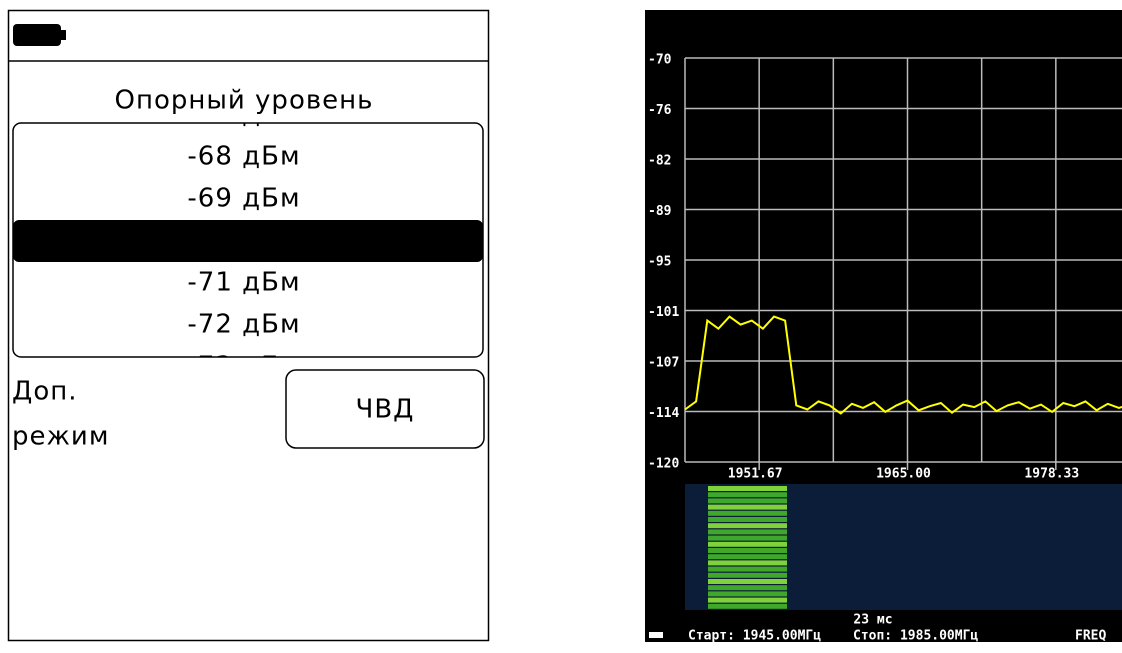 The image size is (1122, 653). I want to click on sweep-time: 23 мс, so click(872, 620).